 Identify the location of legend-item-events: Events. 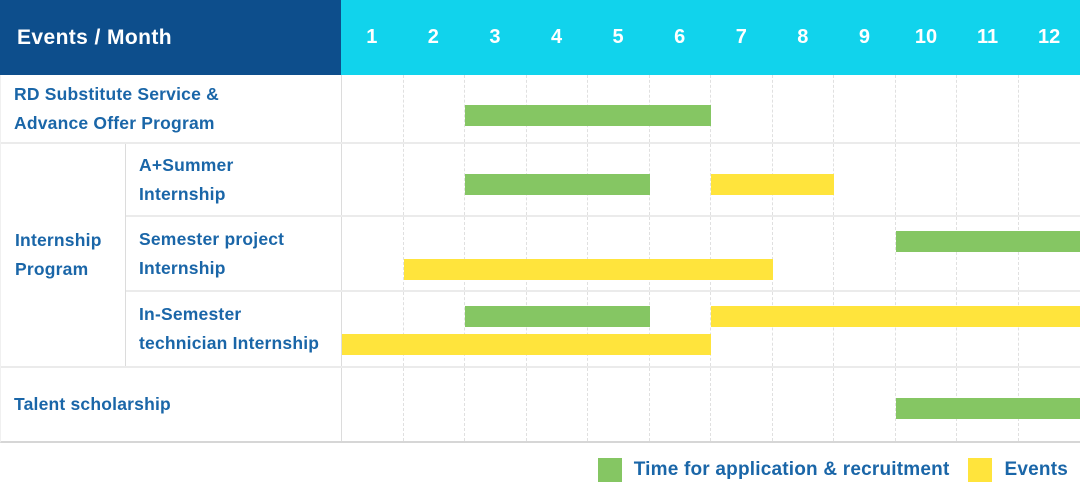
(1018, 469).